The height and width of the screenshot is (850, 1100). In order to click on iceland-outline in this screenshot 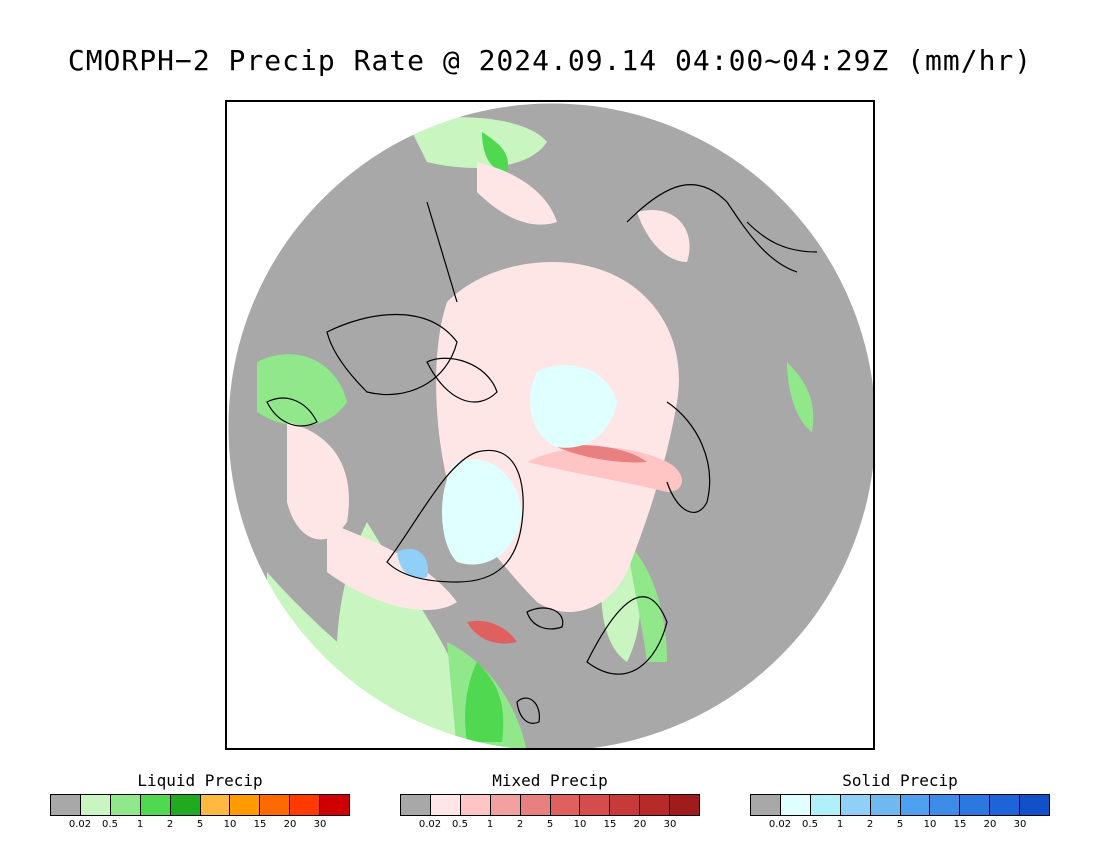, I will do `click(545, 618)`.